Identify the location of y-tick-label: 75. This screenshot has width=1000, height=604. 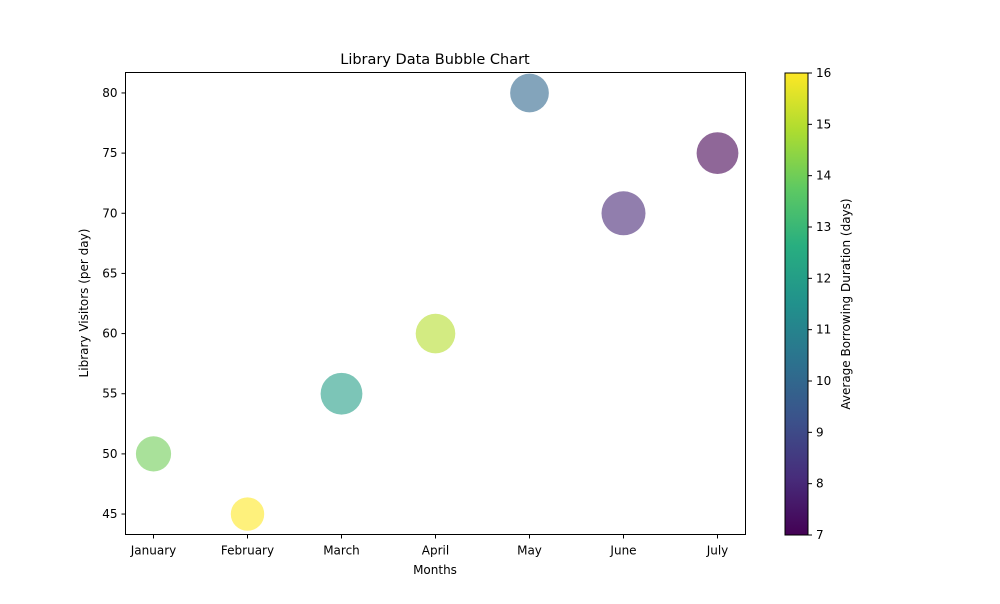
(109, 153).